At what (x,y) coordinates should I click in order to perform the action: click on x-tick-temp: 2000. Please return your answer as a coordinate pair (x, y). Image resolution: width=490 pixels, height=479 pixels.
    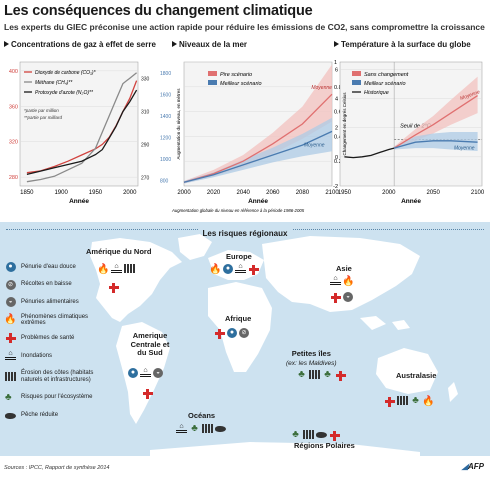
    Looking at the image, I should click on (389, 193).